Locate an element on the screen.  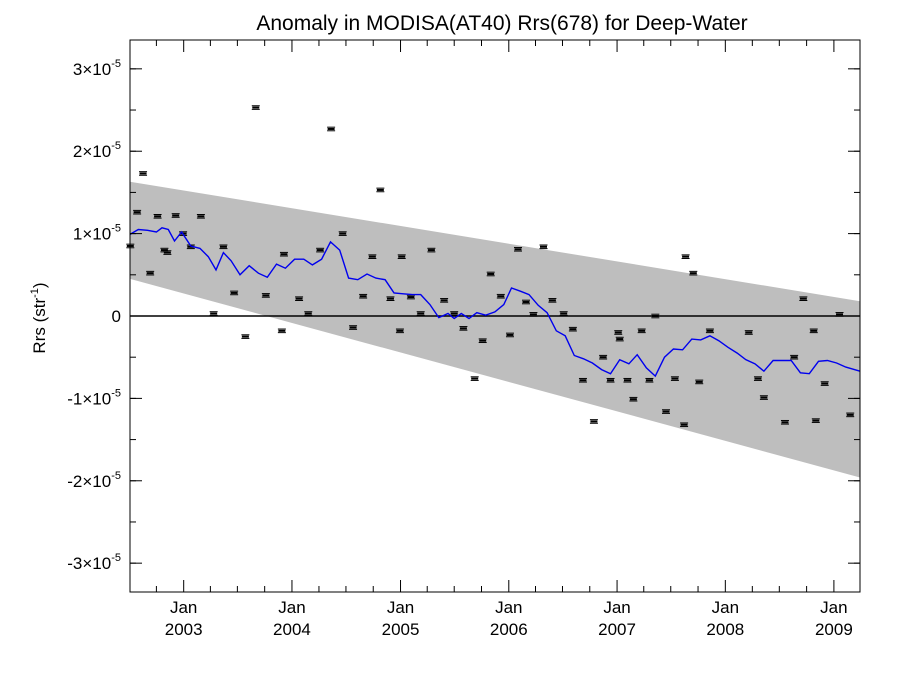
y-tick-label: 0 is located at coordinates (116, 316).